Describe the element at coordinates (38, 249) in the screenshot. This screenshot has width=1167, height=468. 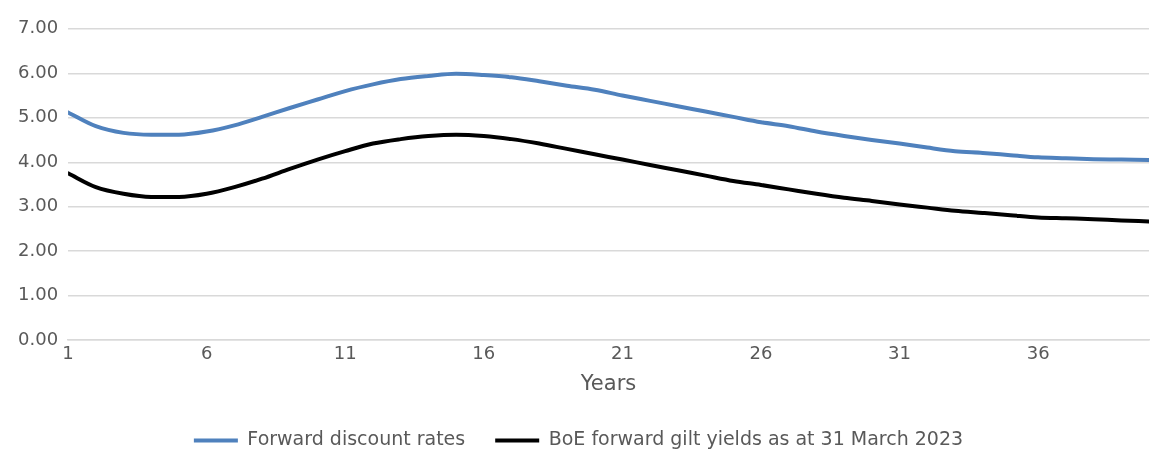
I see `y-tick-label: 2.00` at that location.